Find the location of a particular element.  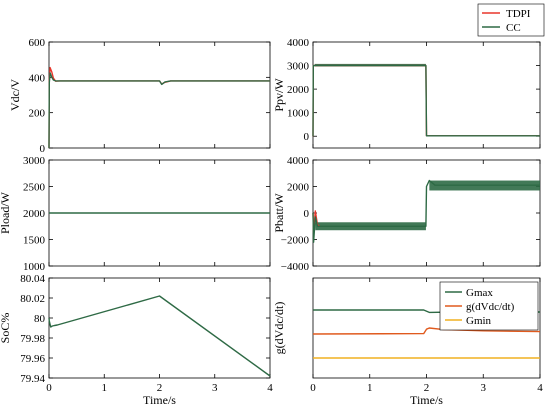

y-tick-label: 80 is located at coordinates (40, 319).